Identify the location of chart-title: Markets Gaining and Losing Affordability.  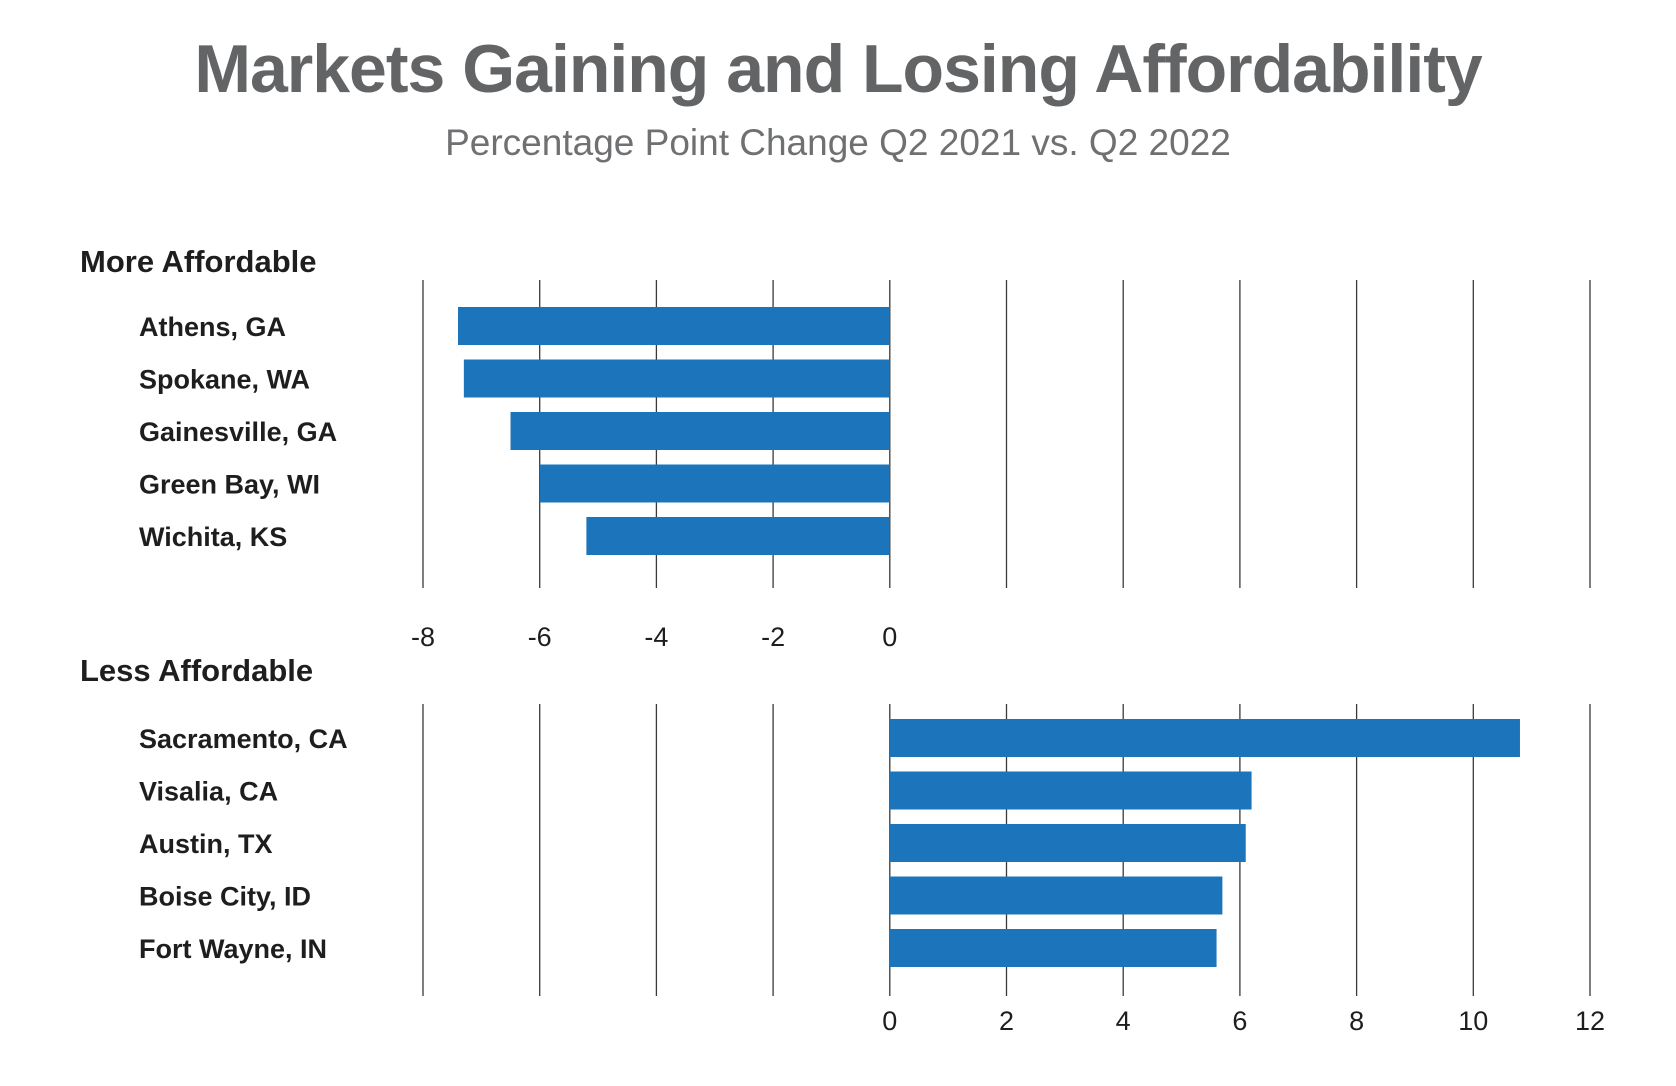
(838, 69).